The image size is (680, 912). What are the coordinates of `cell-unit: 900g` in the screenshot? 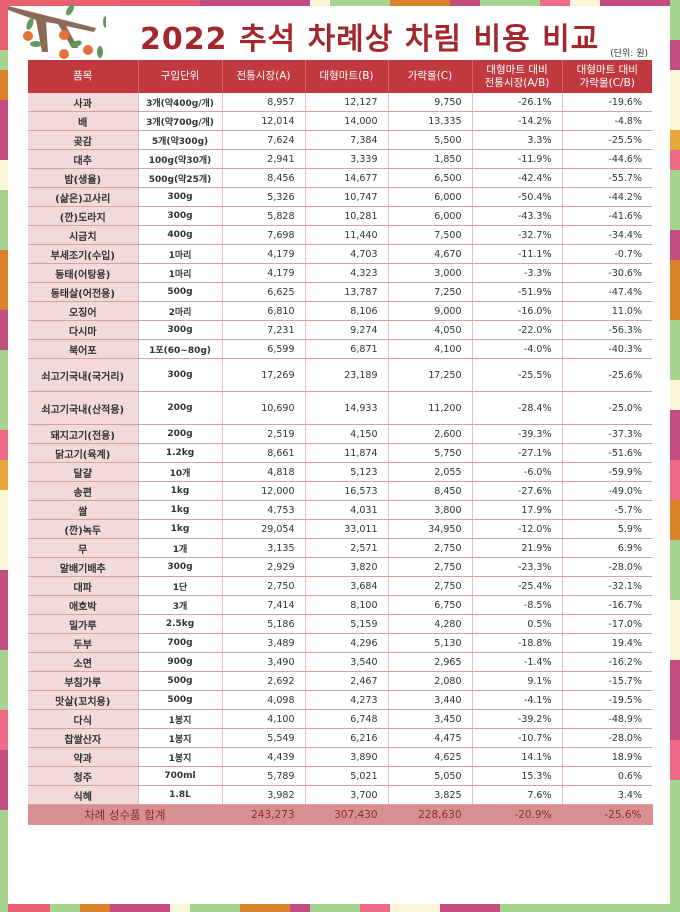 It's located at (180, 662).